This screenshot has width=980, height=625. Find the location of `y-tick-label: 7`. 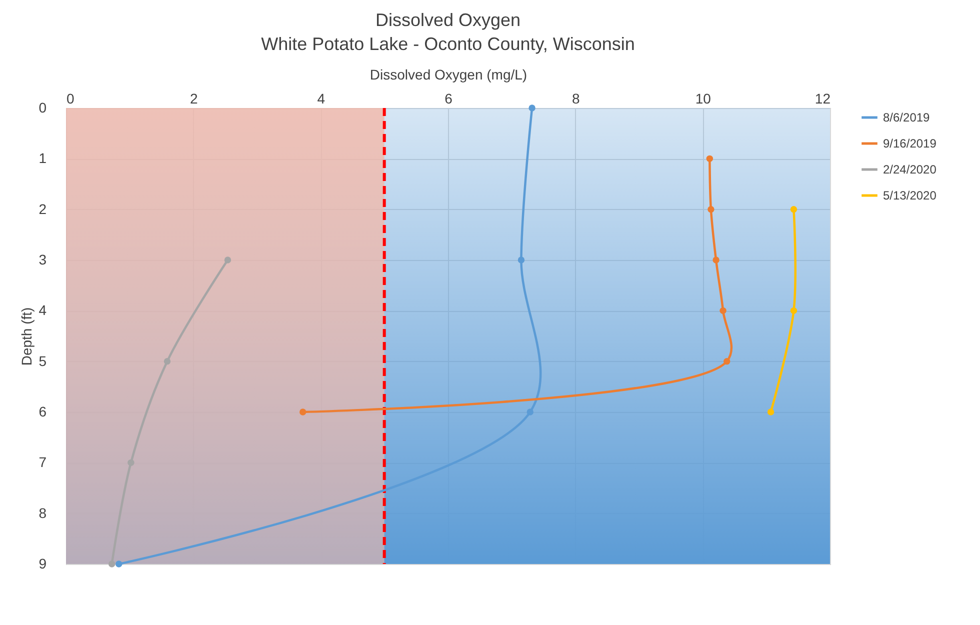

y-tick-label: 7 is located at coordinates (42, 462).